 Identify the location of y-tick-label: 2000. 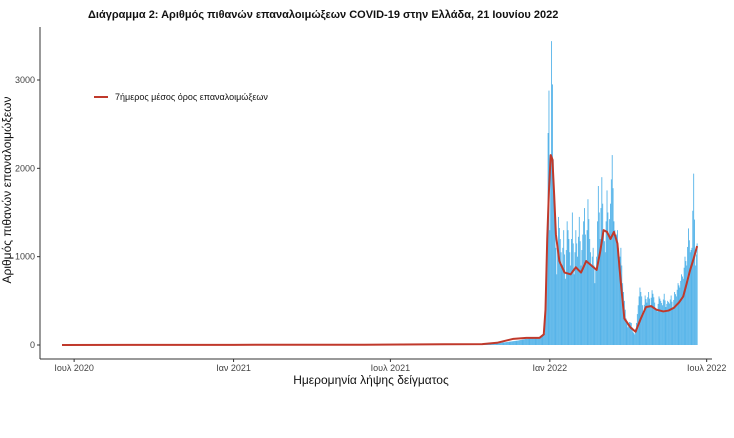
(25, 168).